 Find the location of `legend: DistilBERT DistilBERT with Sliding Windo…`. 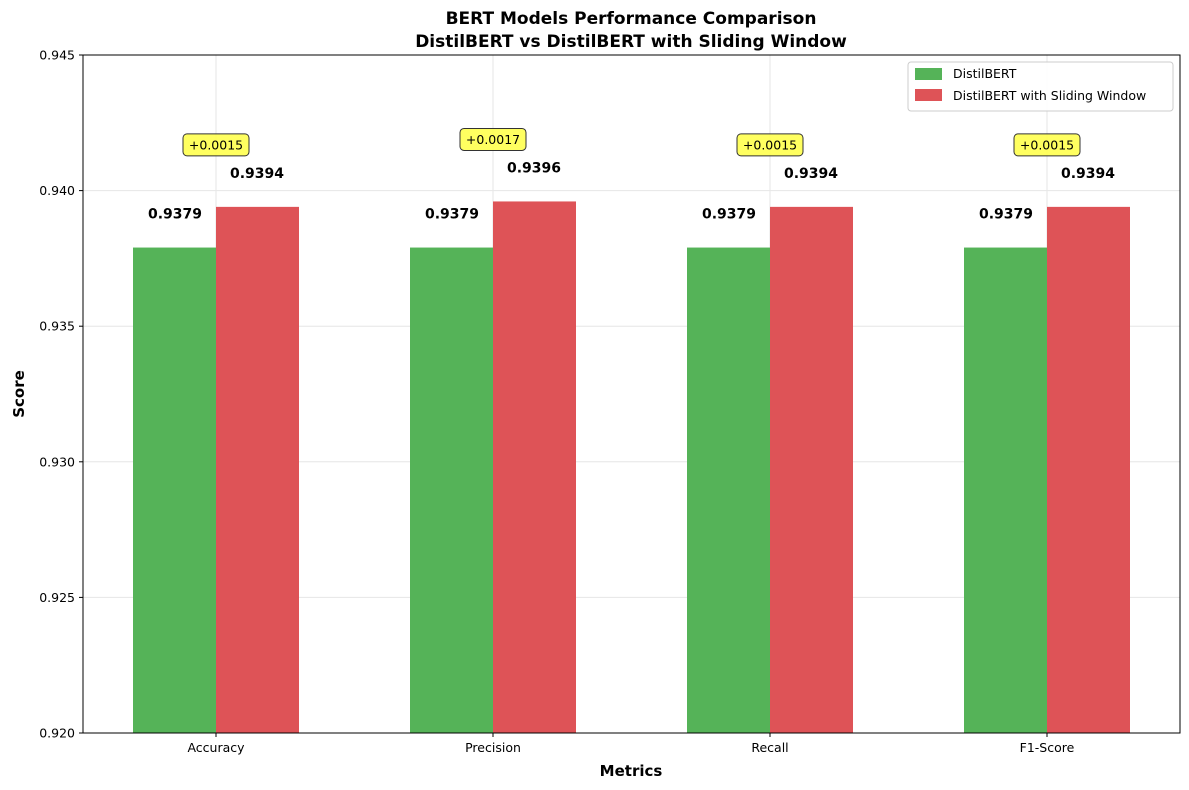

legend: DistilBERT DistilBERT with Sliding Windo… is located at coordinates (1040, 86).